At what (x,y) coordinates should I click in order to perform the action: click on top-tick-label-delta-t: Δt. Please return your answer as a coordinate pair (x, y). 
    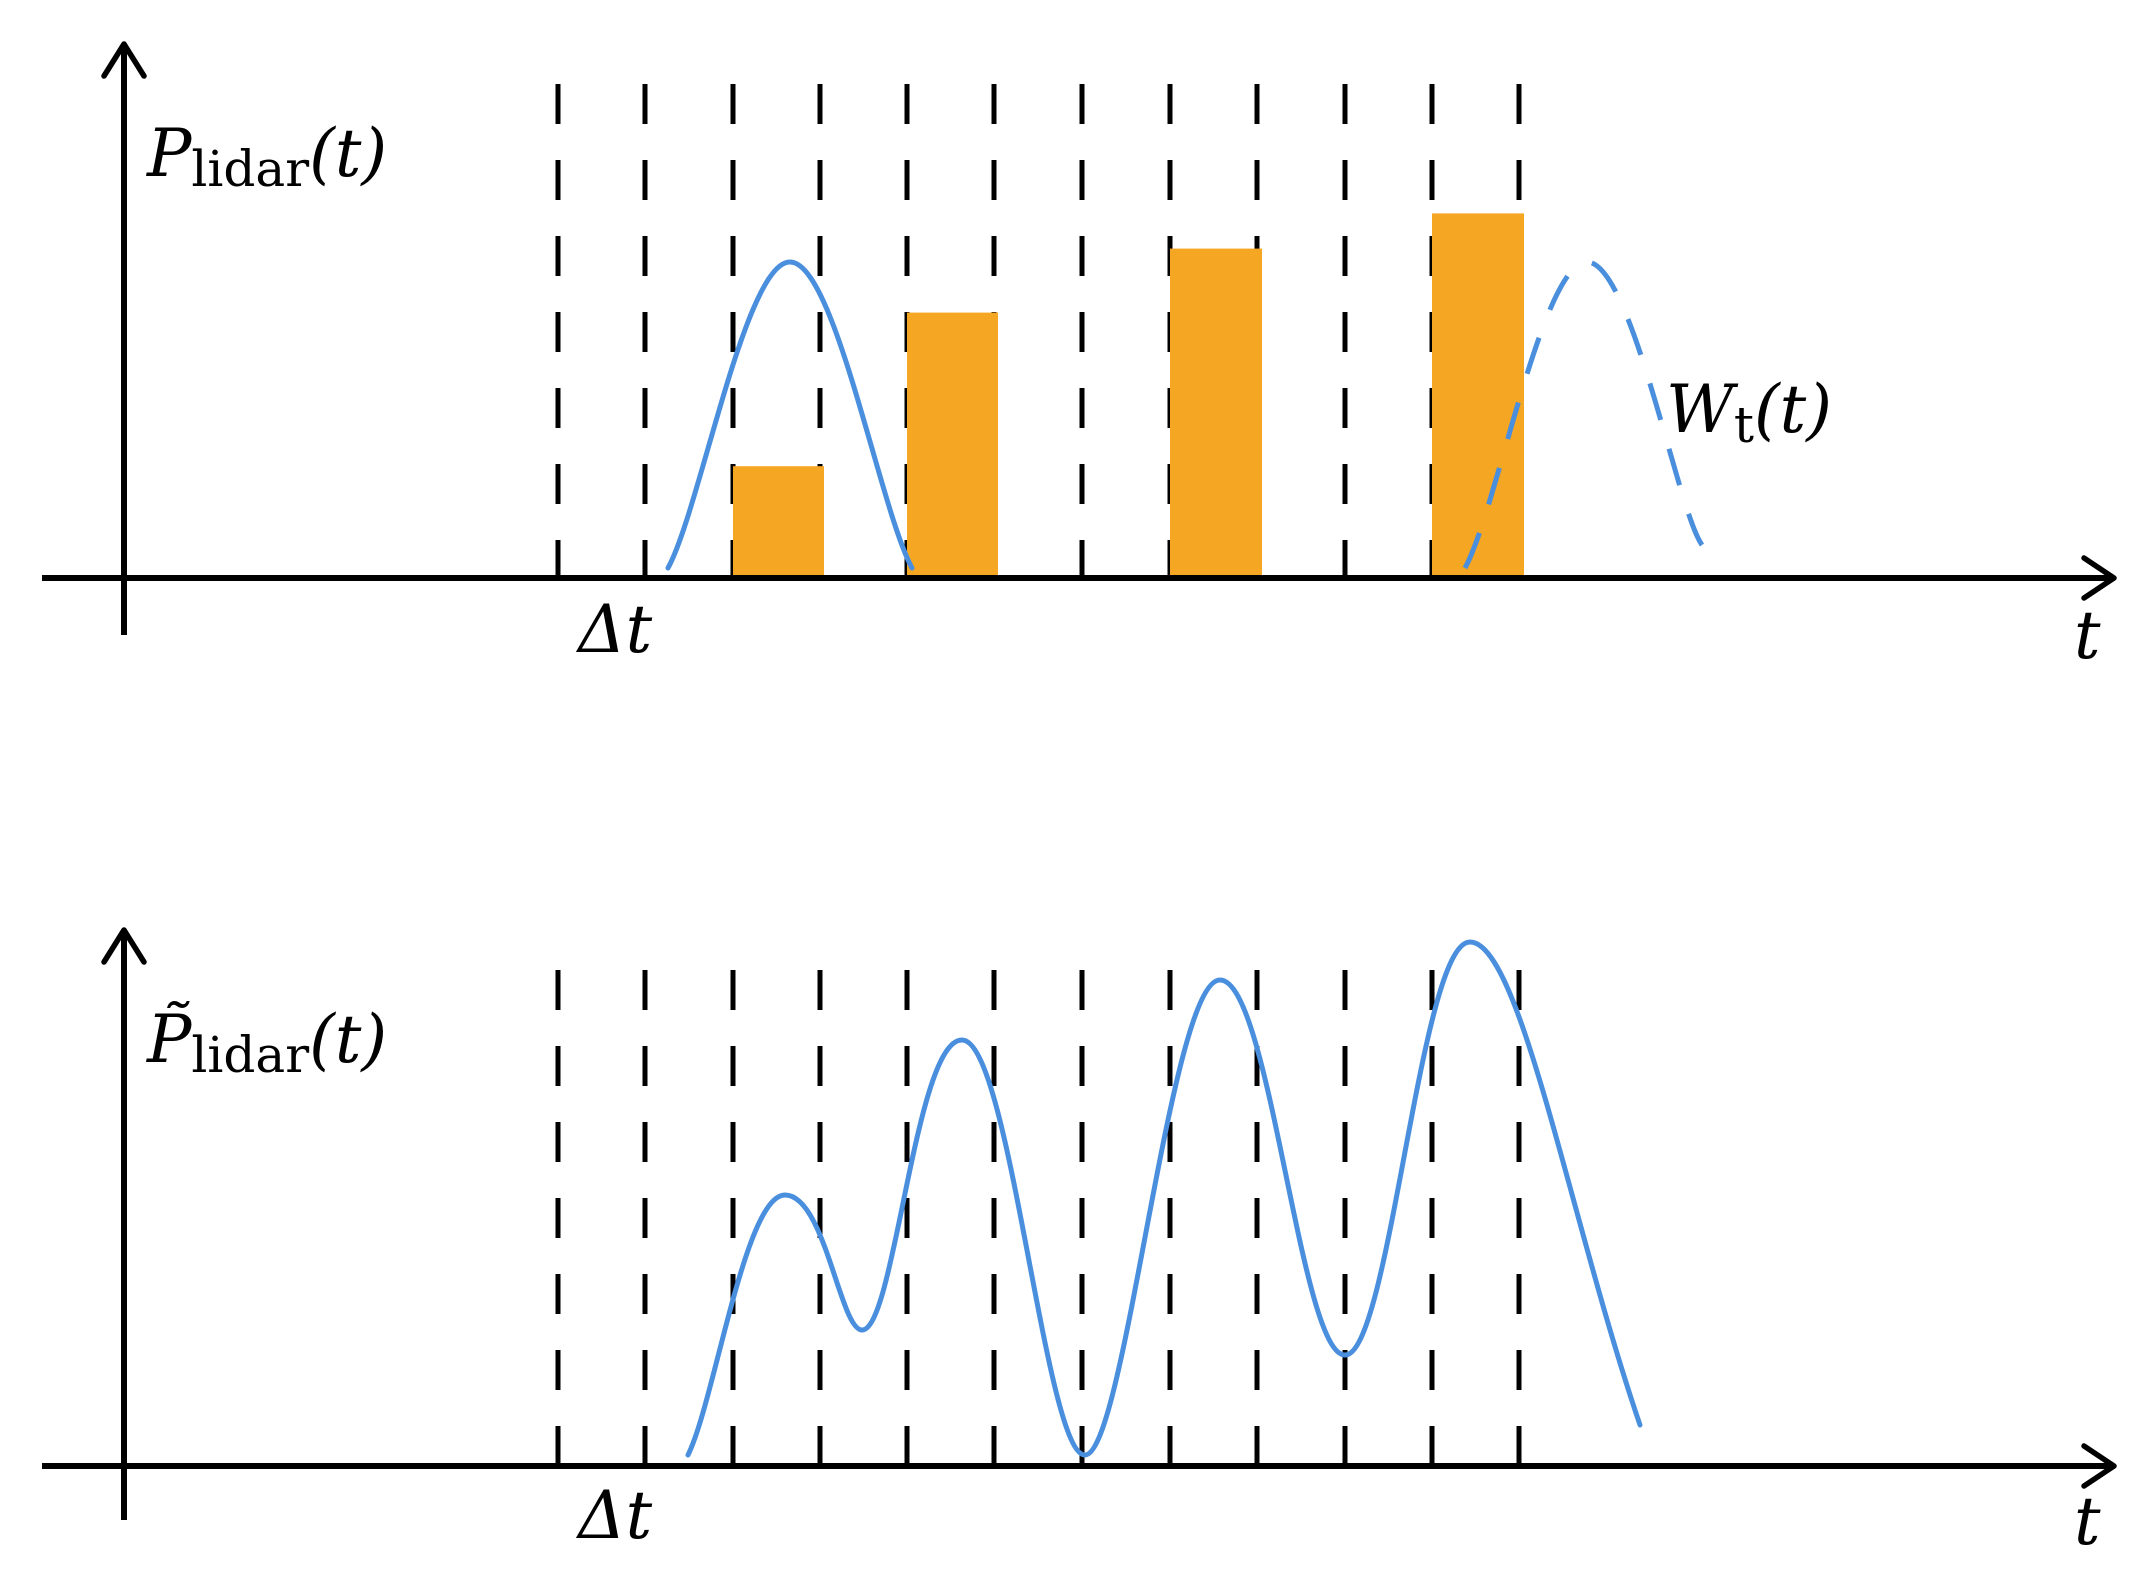
    Looking at the image, I should click on (614, 629).